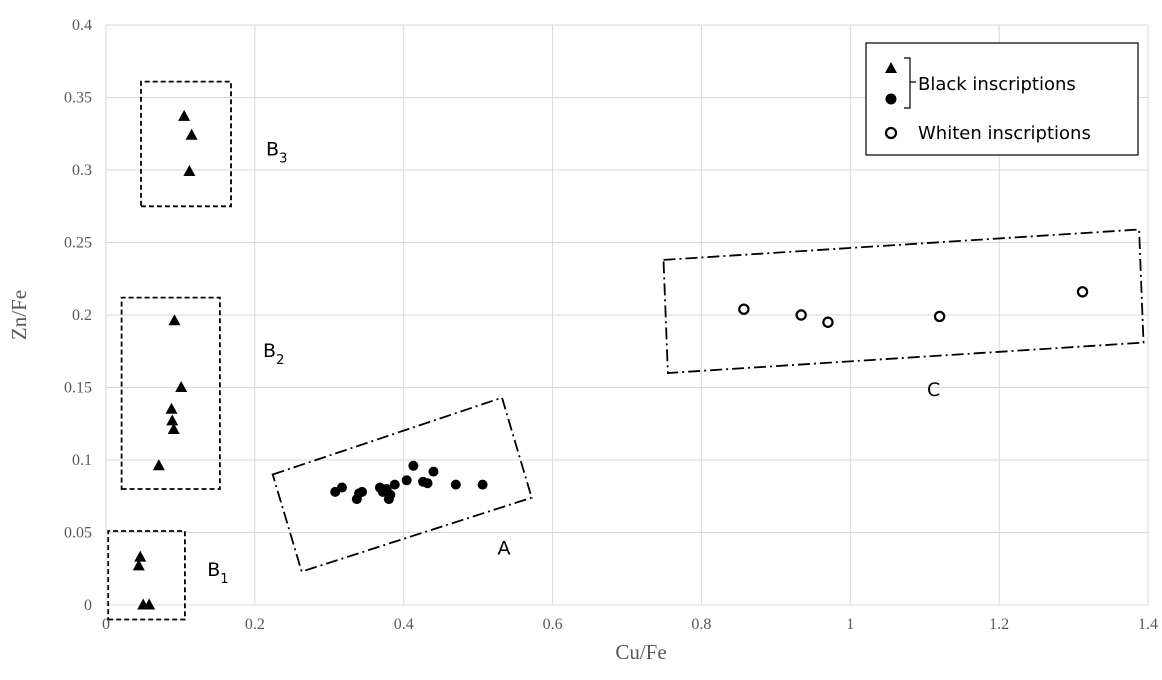  Describe the element at coordinates (82, 315) in the screenshot. I see `y-tick-label: 0.2` at that location.